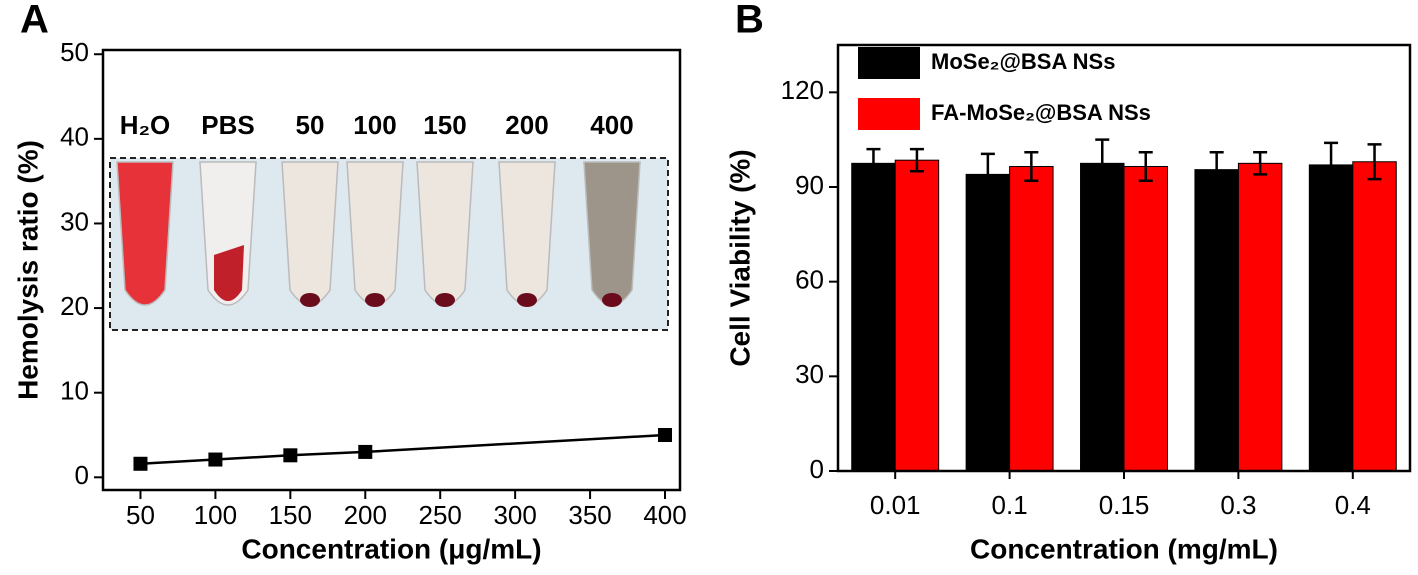 The image size is (1418, 575). Describe the element at coordinates (749, 21) in the screenshot. I see `panel-label: B` at that location.